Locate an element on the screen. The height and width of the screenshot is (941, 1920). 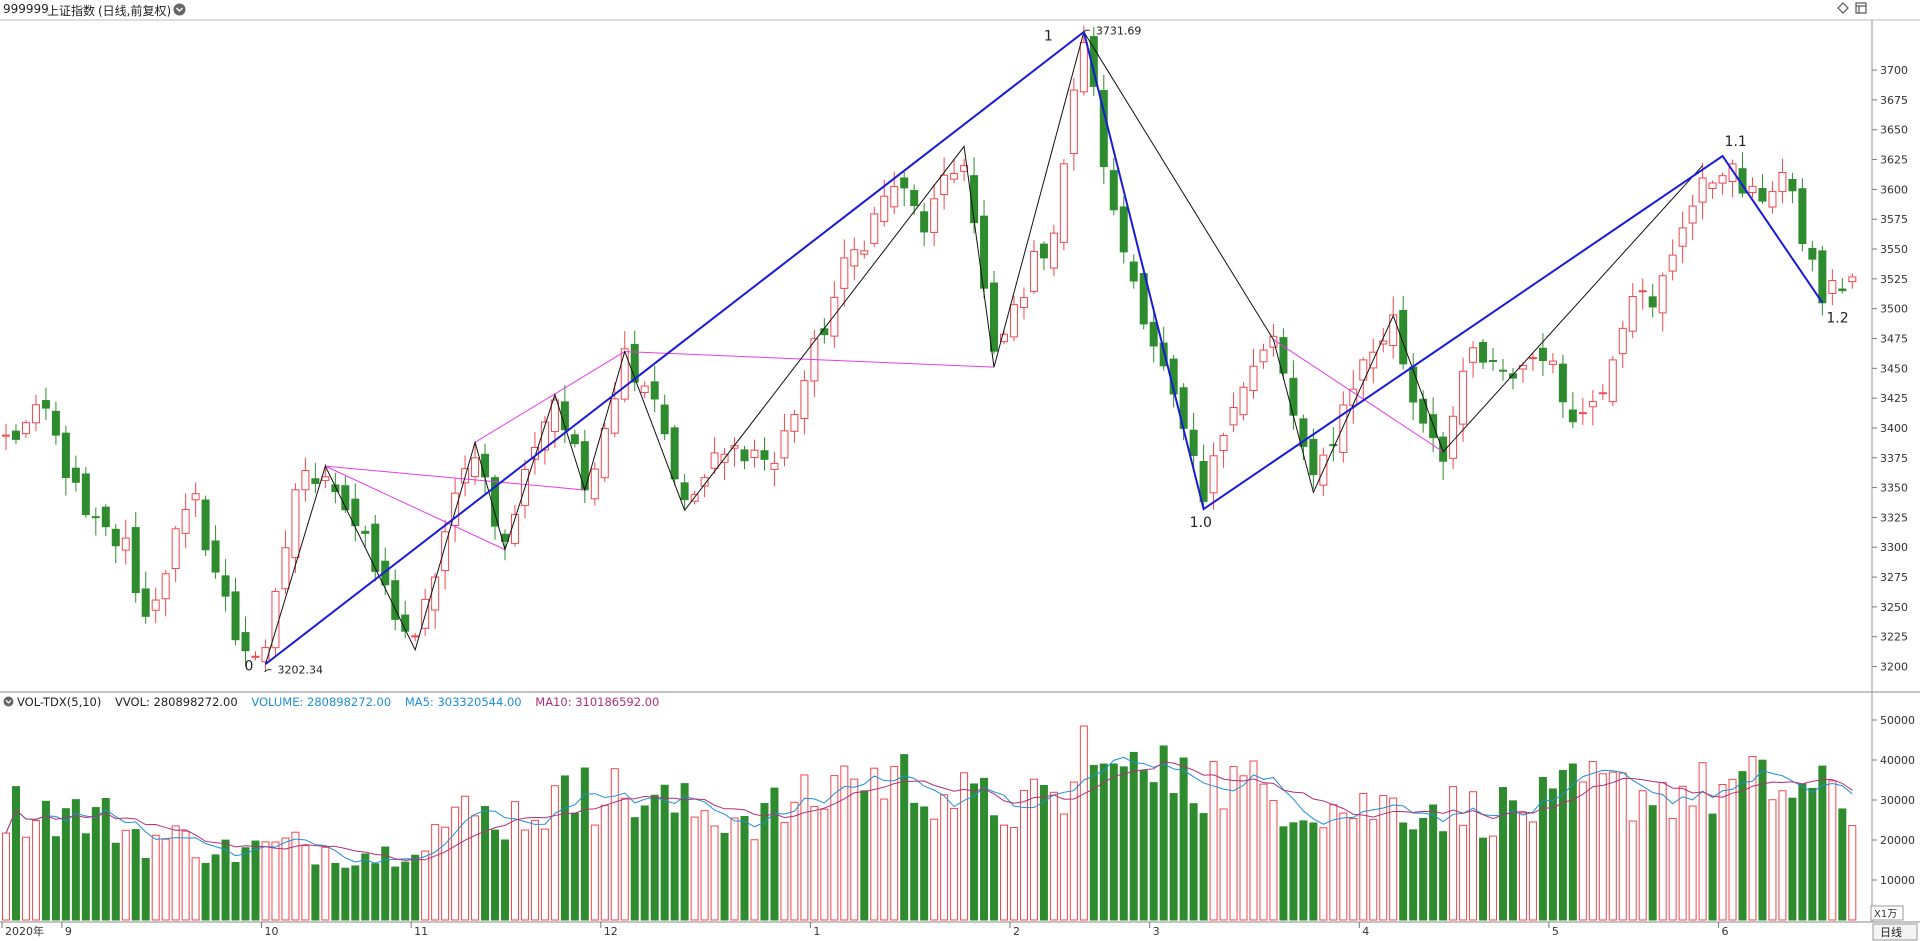
volume-ma10-line is located at coordinates (929, 811).